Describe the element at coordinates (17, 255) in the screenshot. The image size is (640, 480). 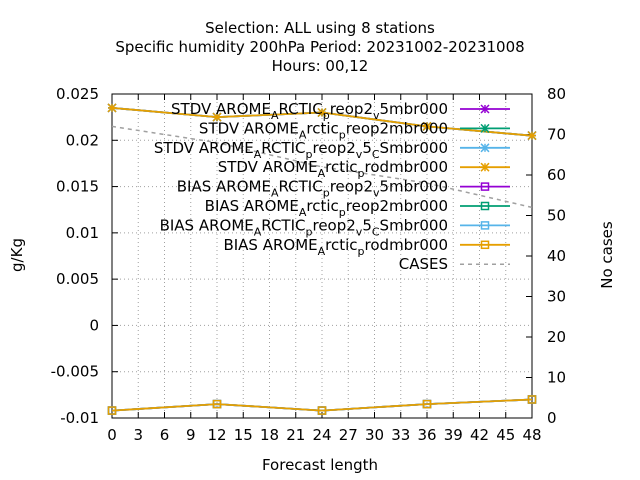
I see `y-axis-label: g/Kg` at that location.